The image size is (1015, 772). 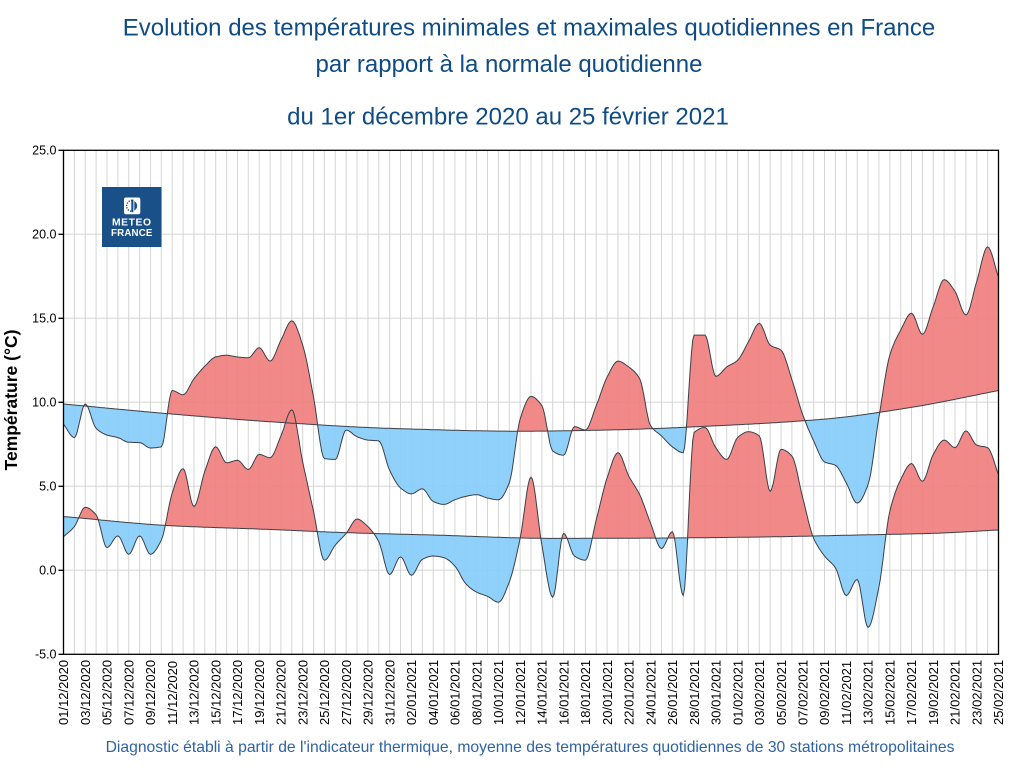 I want to click on svg-text: 15.0, so click(x=44, y=319).